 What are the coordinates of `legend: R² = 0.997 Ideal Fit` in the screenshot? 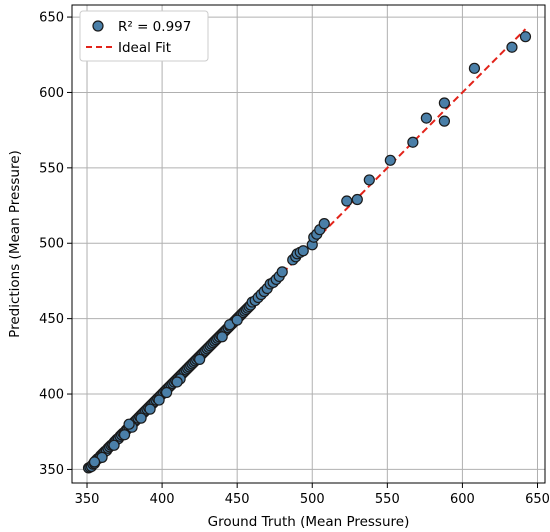 It's located at (144, 36).